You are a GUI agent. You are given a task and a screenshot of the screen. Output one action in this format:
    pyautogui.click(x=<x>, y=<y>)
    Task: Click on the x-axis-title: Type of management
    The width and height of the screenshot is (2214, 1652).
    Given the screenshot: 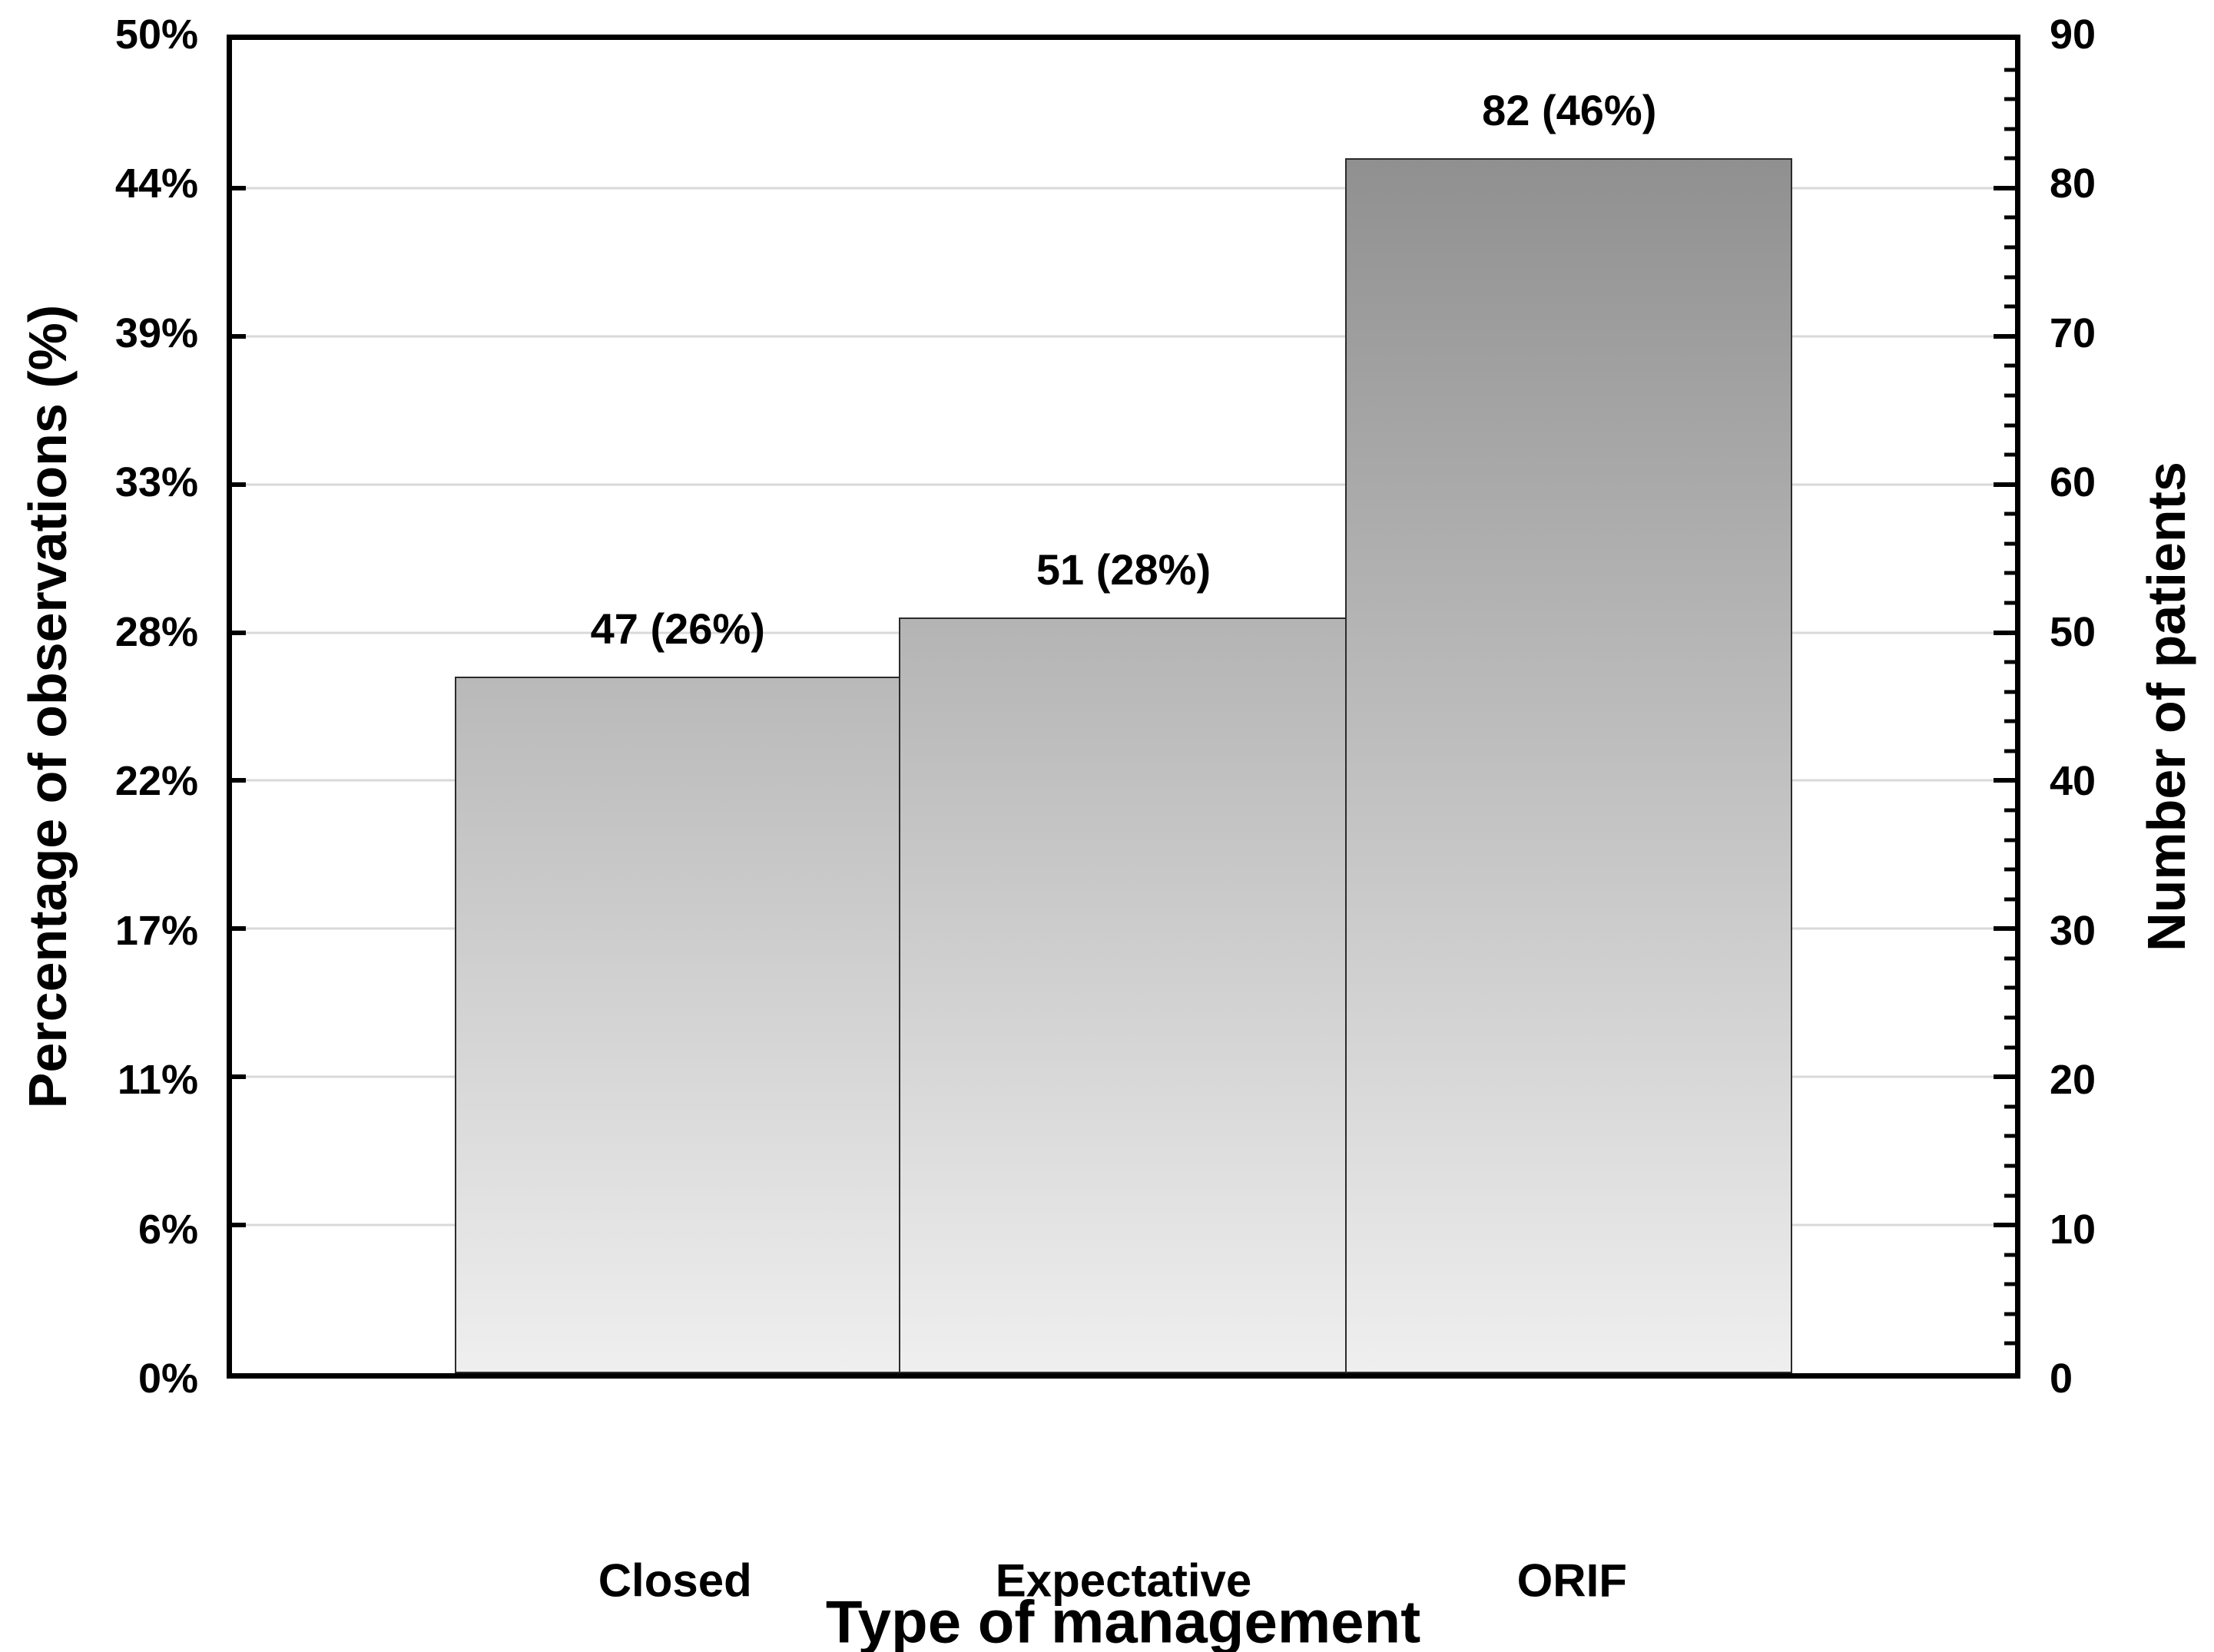 What is the action you would take?
    pyautogui.click(x=1123, y=1620)
    